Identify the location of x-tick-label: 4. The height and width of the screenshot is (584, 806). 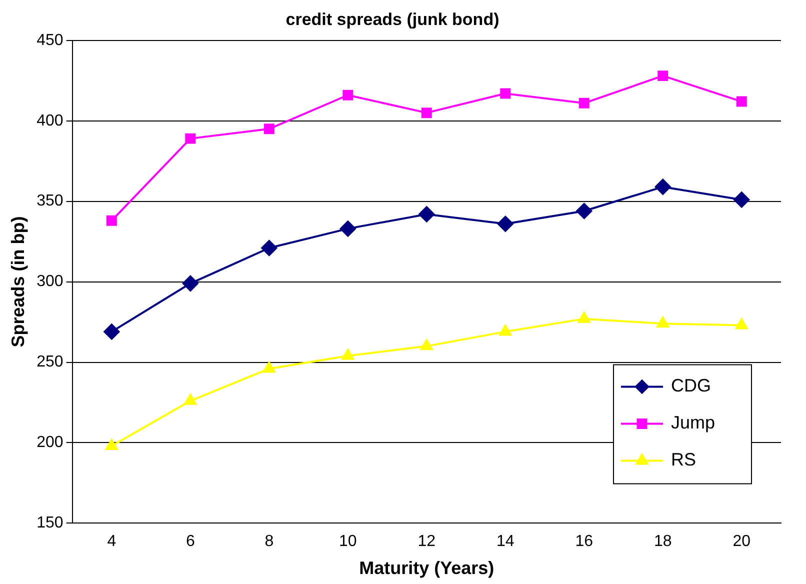
(111, 541).